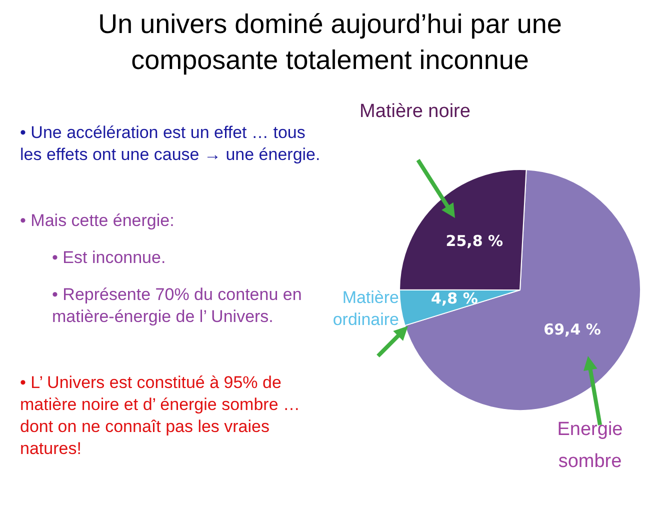 This screenshot has height=517, width=653. I want to click on slice-label: Energie sombre, so click(590, 446).